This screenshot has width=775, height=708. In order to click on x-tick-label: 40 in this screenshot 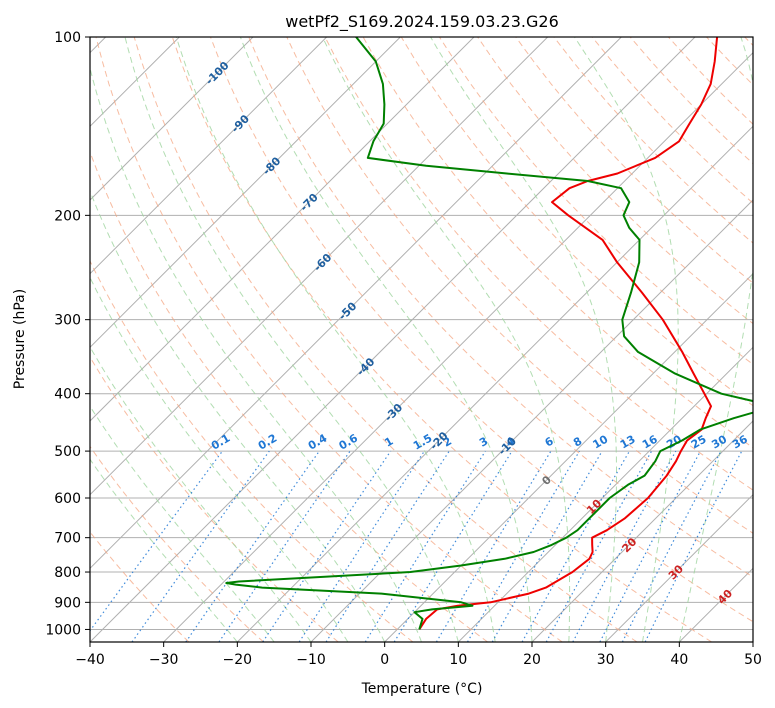, I will do `click(679, 660)`.